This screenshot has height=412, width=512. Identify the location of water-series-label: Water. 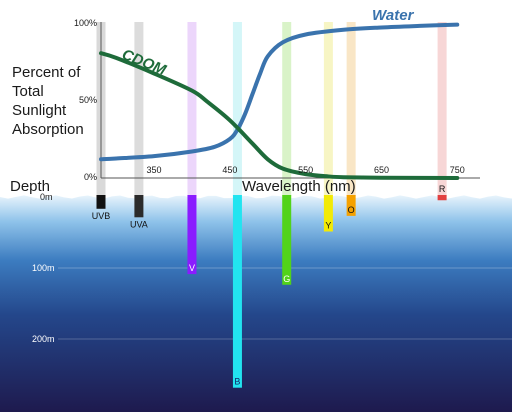
(393, 15).